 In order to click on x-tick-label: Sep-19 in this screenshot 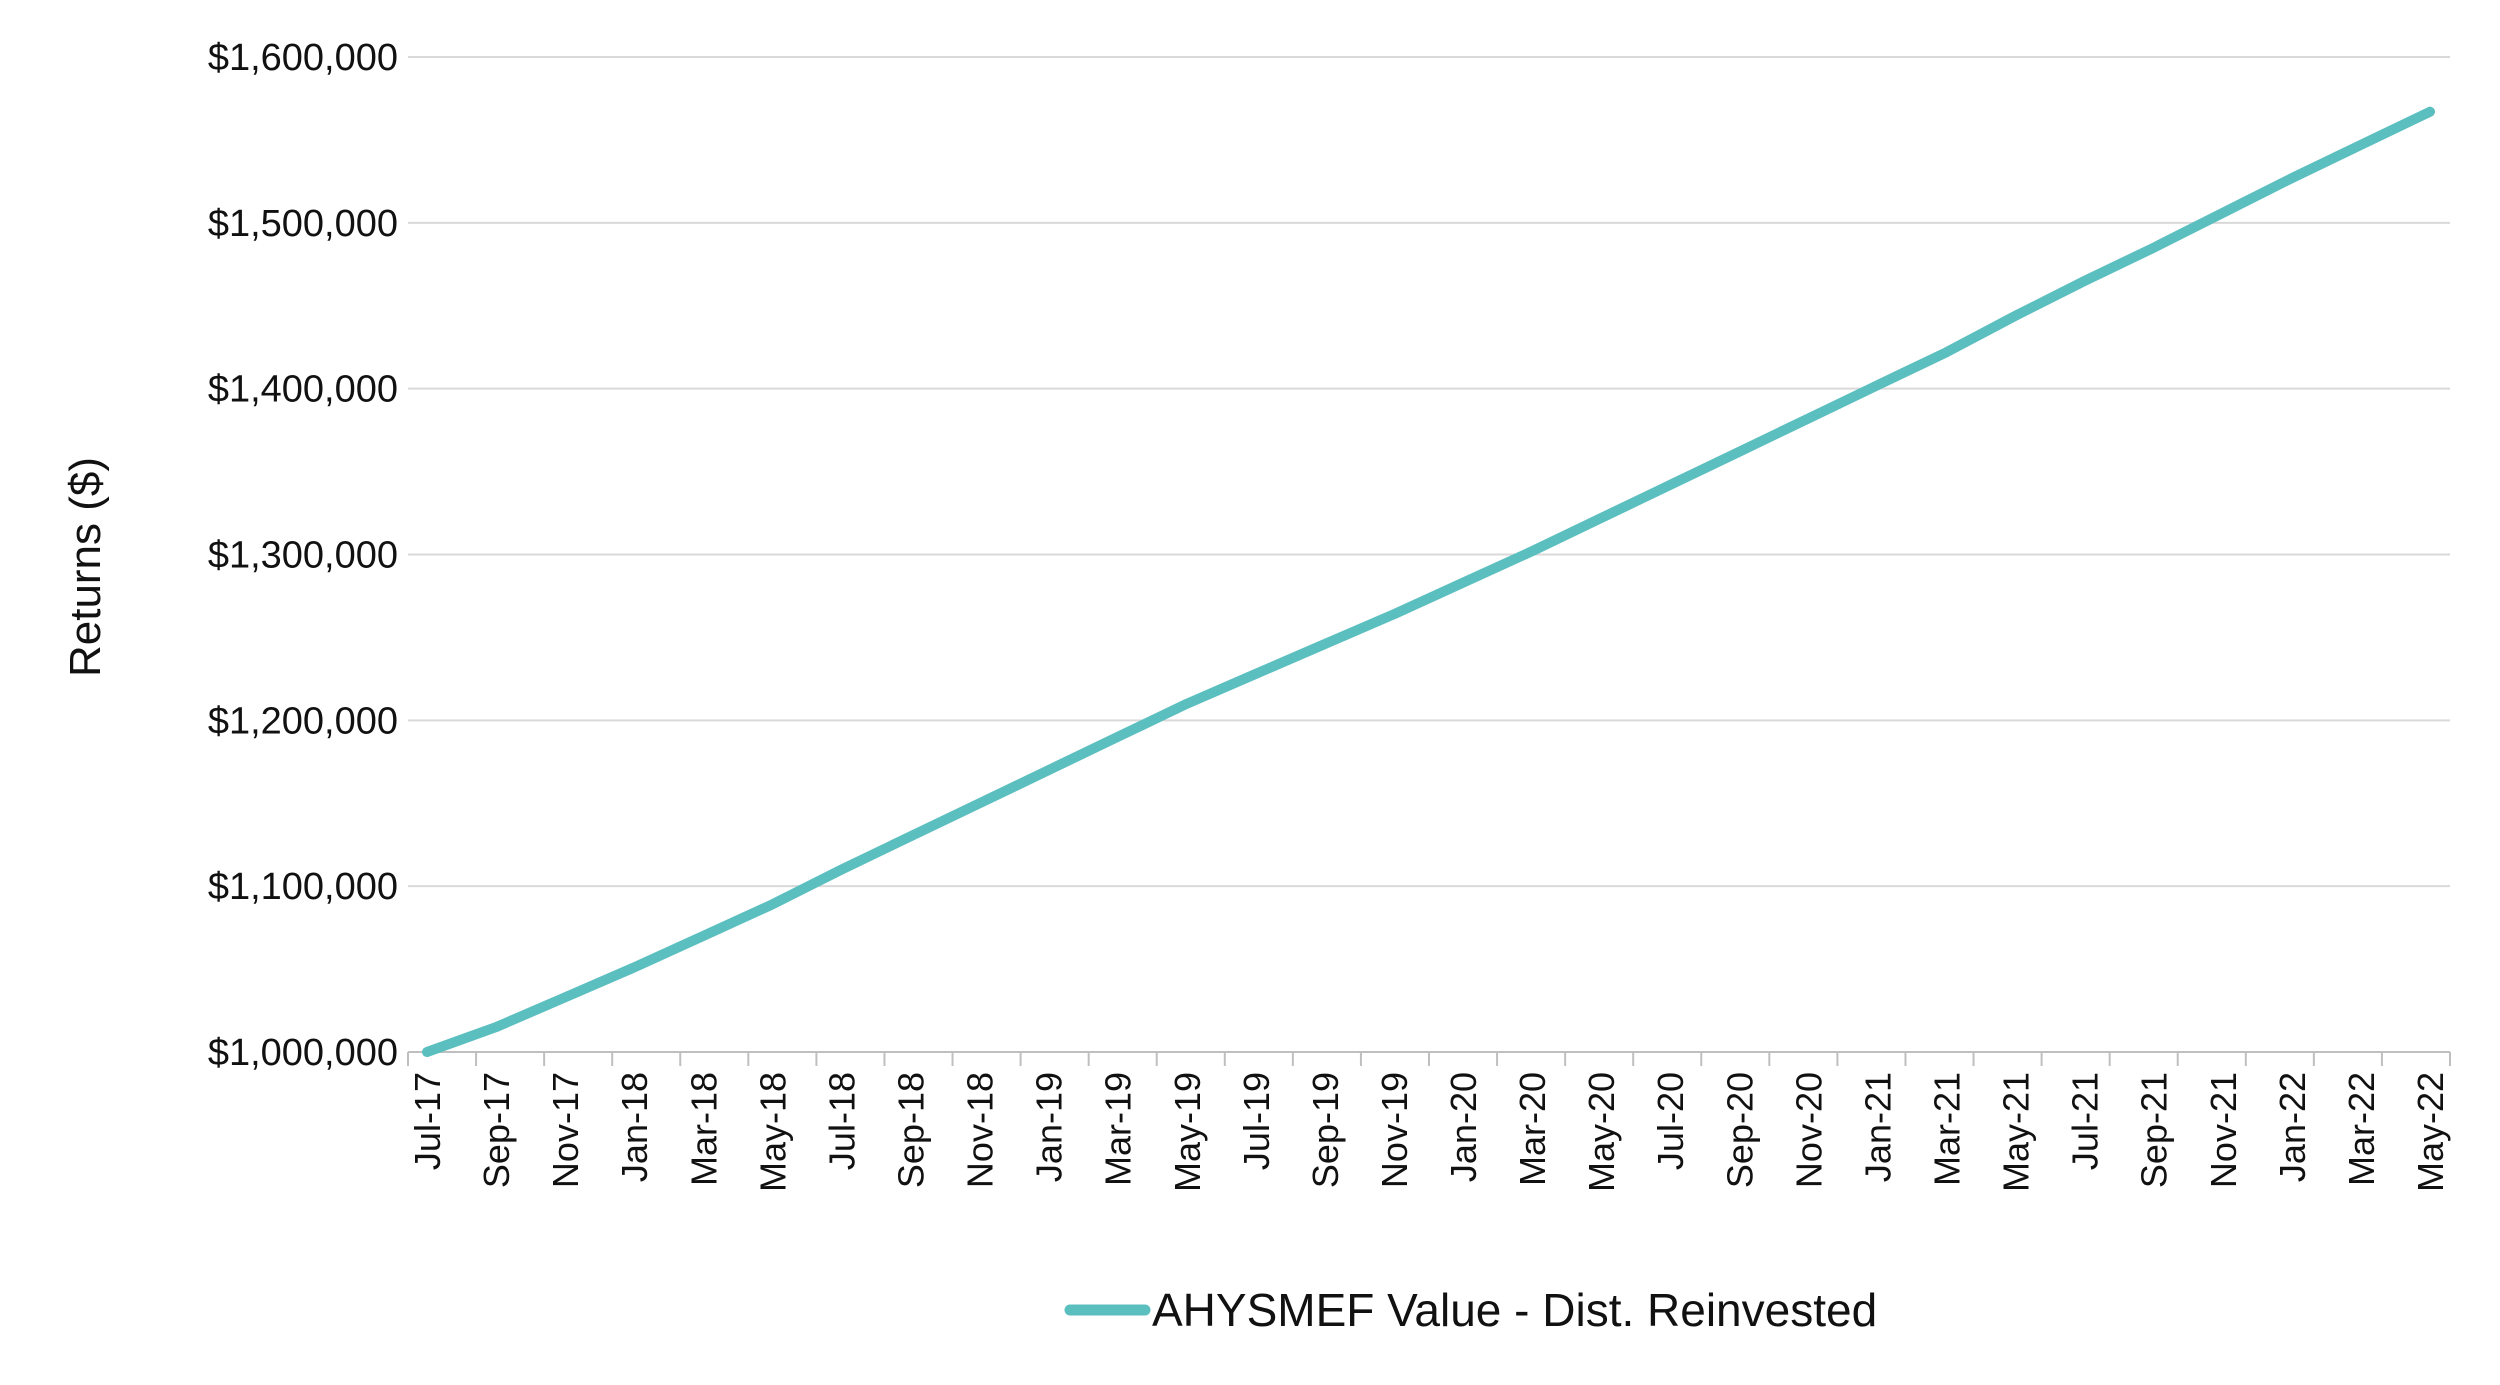, I will do `click(1325, 1130)`.